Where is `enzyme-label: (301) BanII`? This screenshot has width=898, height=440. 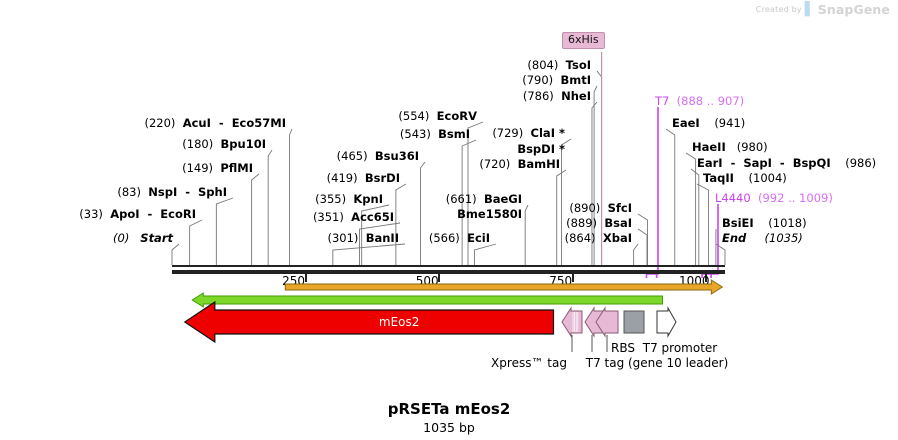 enzyme-label: (301) BanII is located at coordinates (363, 238).